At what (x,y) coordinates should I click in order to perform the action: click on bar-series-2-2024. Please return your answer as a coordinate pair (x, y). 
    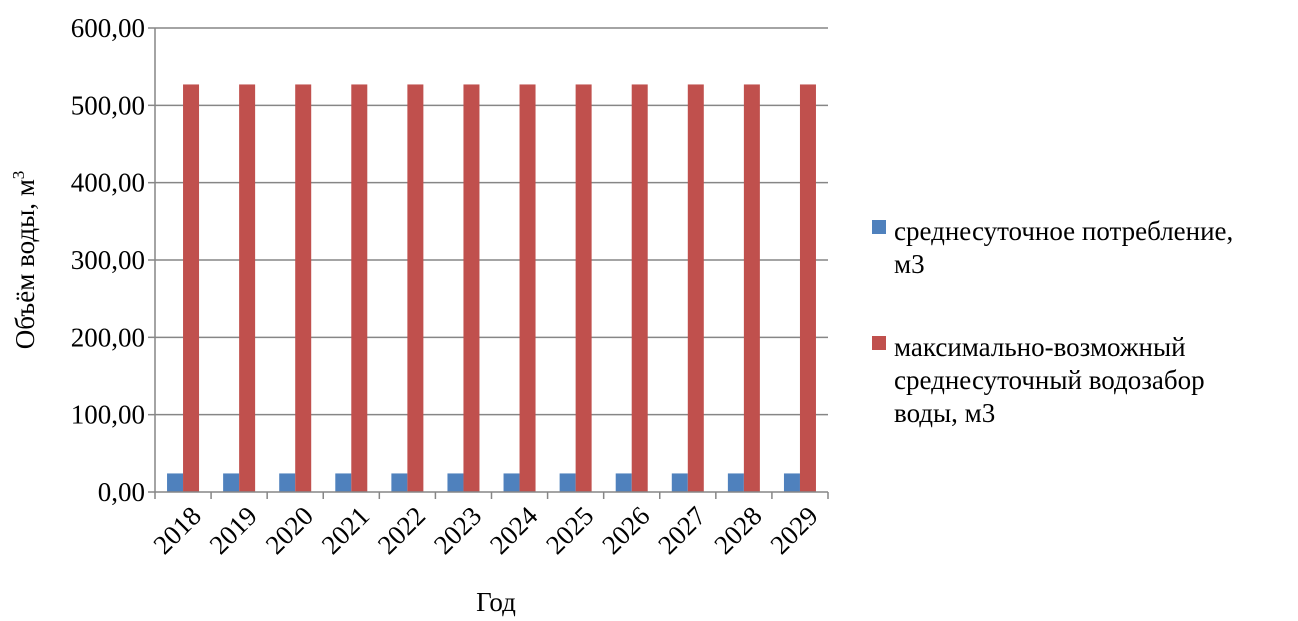
    Looking at the image, I should click on (527, 288).